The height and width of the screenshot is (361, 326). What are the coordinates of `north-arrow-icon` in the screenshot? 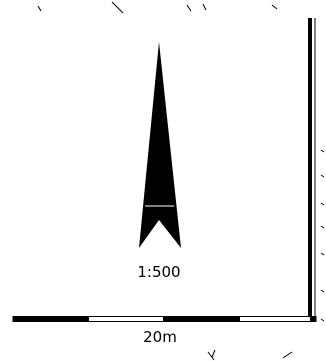 It's located at (160, 145).